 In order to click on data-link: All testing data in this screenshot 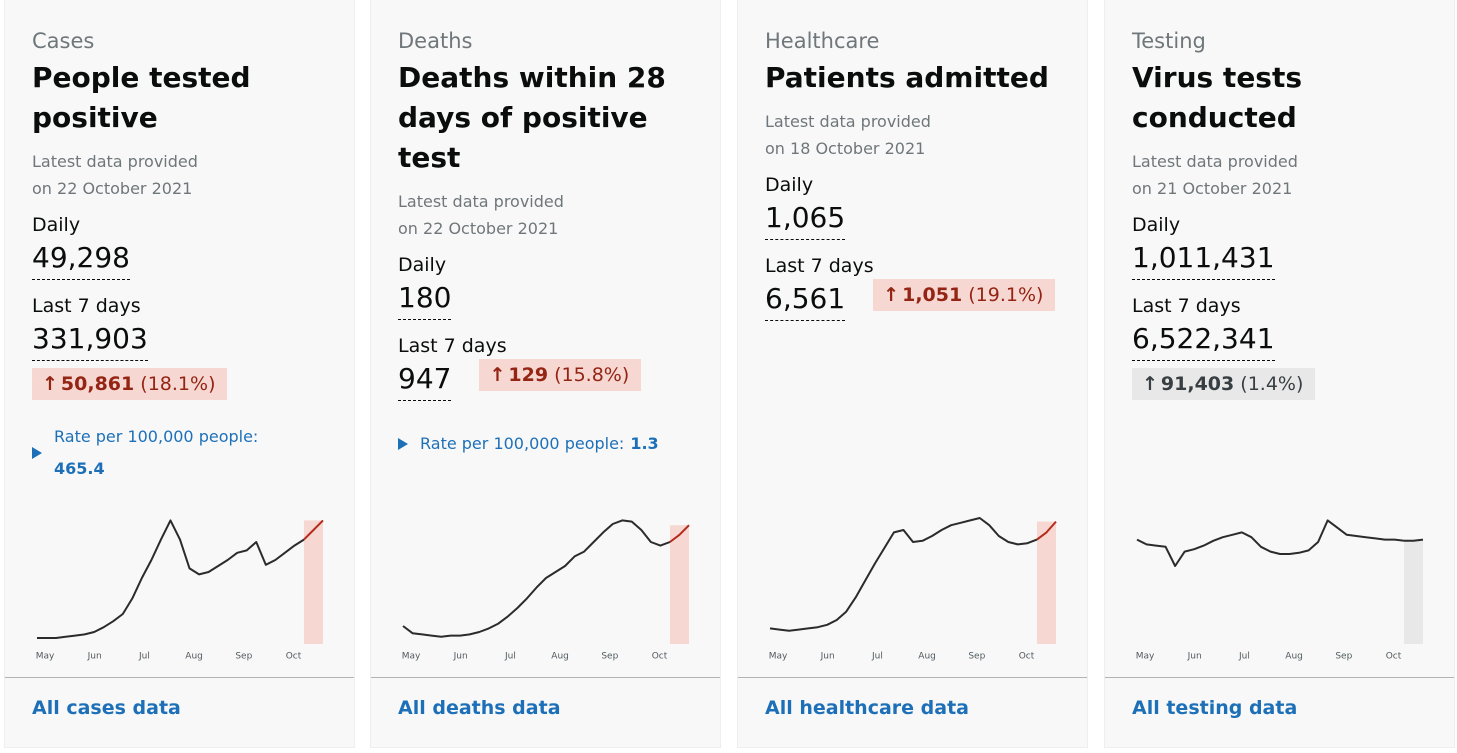, I will do `click(1215, 708)`.